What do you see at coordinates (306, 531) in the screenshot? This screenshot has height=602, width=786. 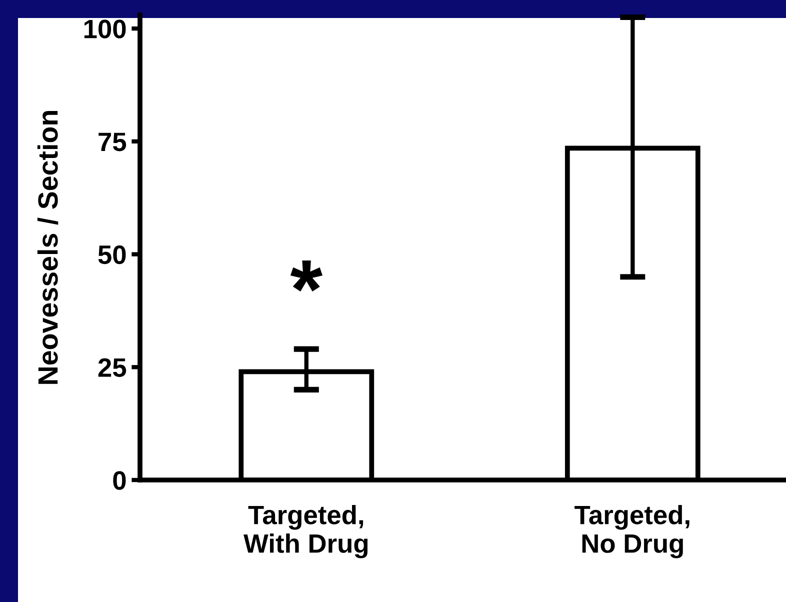 I see `x-tick-label: Targeted, With Drug` at bounding box center [306, 531].